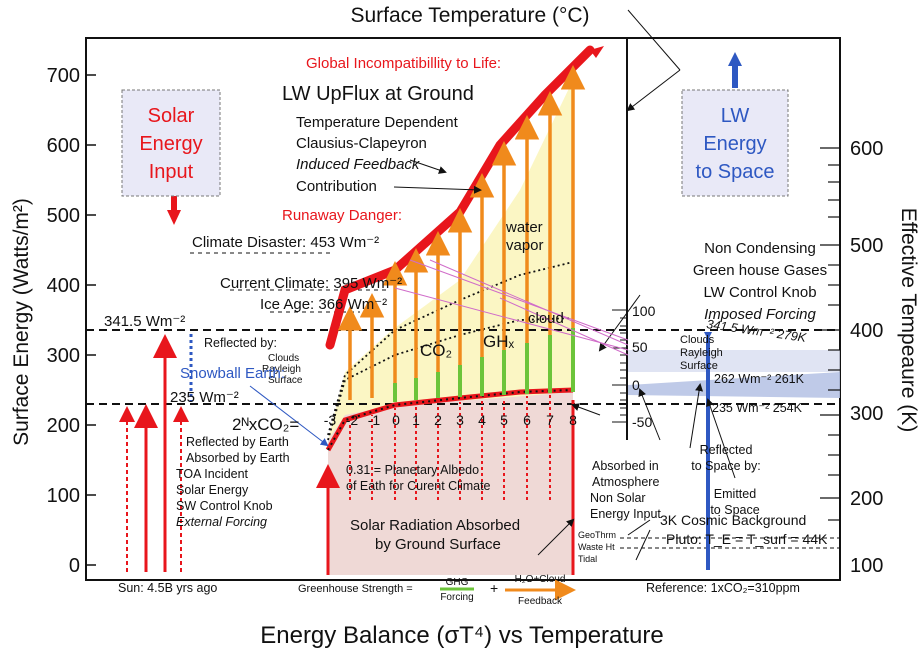 This screenshot has width=924, height=653. What do you see at coordinates (171, 172) in the screenshot?
I see `solar-box-l3: Input` at bounding box center [171, 172].